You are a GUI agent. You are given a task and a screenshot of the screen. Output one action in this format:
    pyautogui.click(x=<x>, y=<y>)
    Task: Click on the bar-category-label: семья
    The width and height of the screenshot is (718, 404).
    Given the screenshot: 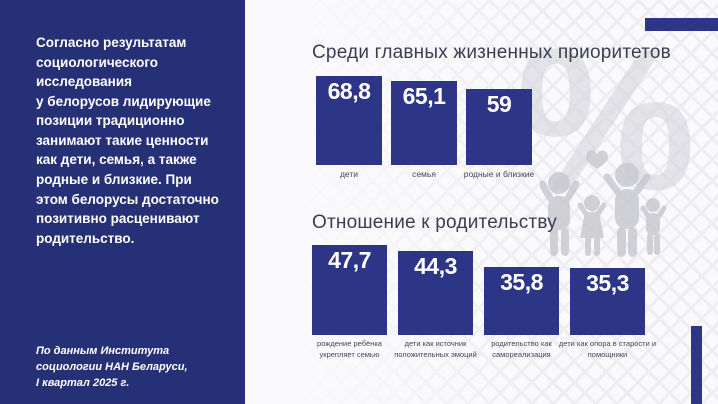 What is the action you would take?
    pyautogui.click(x=424, y=174)
    